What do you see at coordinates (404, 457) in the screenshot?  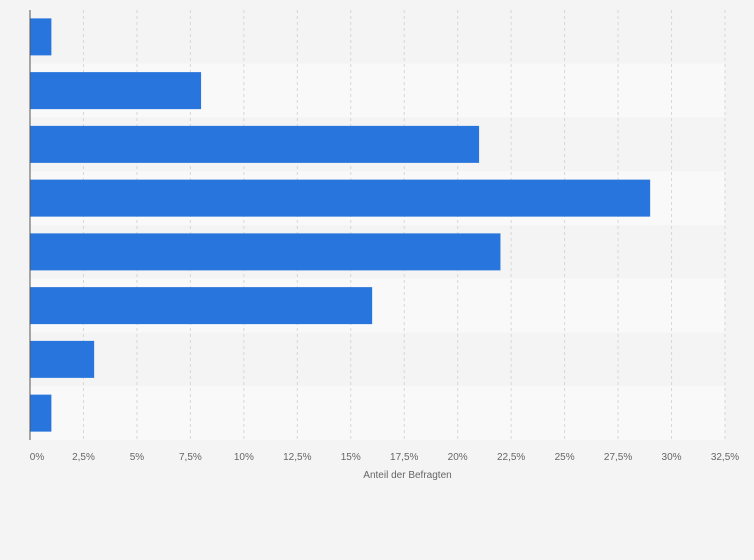 I see `x-tick-label: 17,5%` at bounding box center [404, 457].